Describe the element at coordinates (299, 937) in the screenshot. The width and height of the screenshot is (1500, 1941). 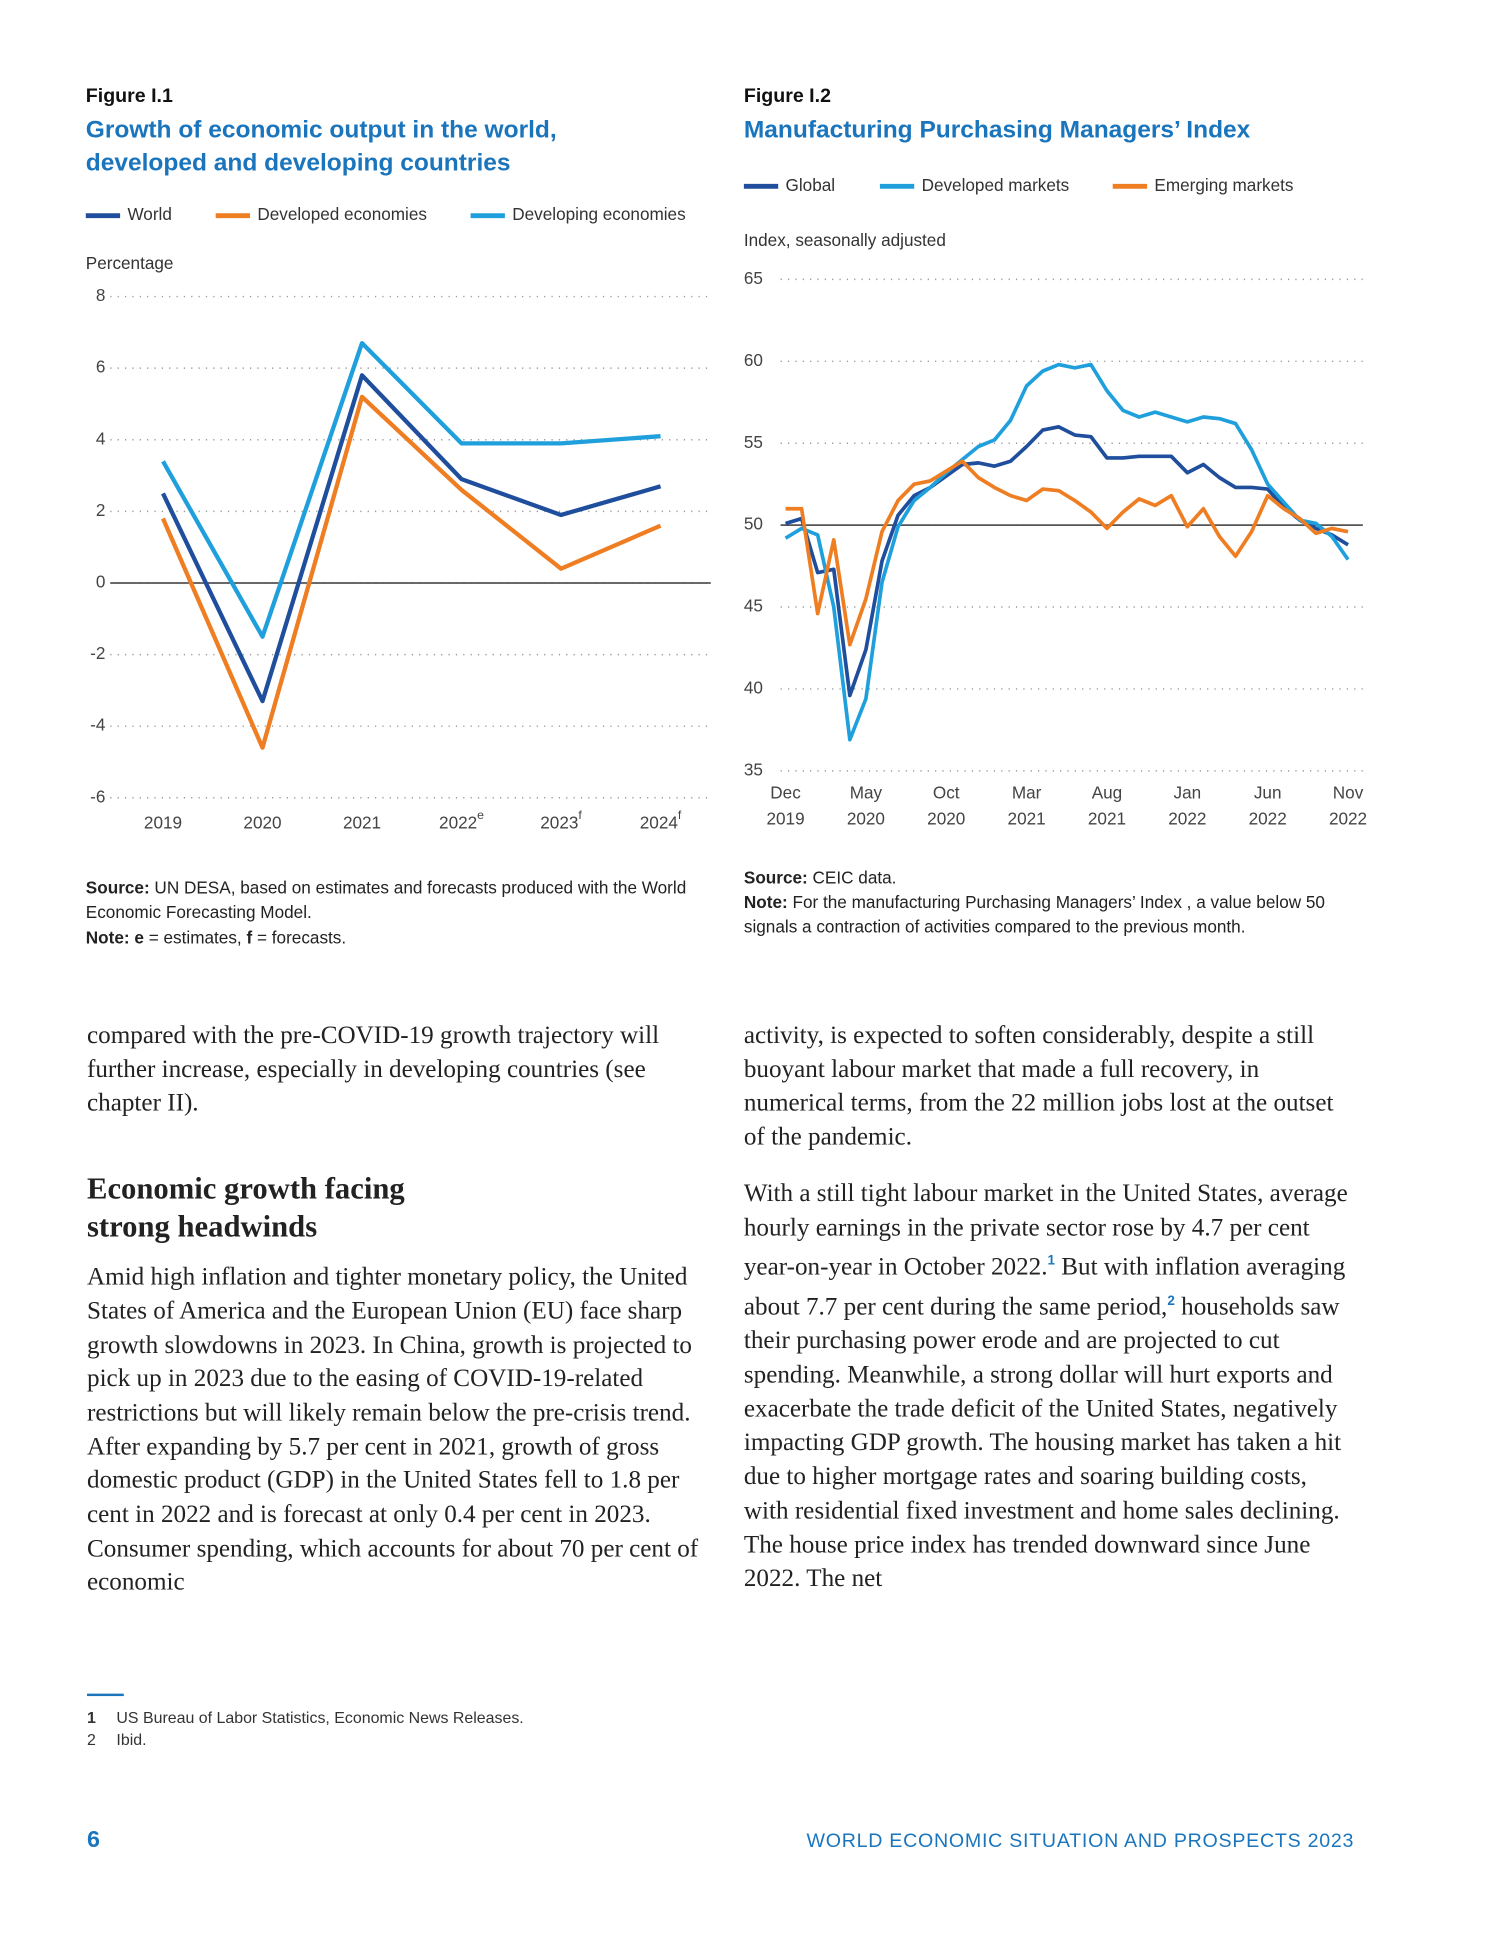
I see `text-run: = forecasts.` at that location.